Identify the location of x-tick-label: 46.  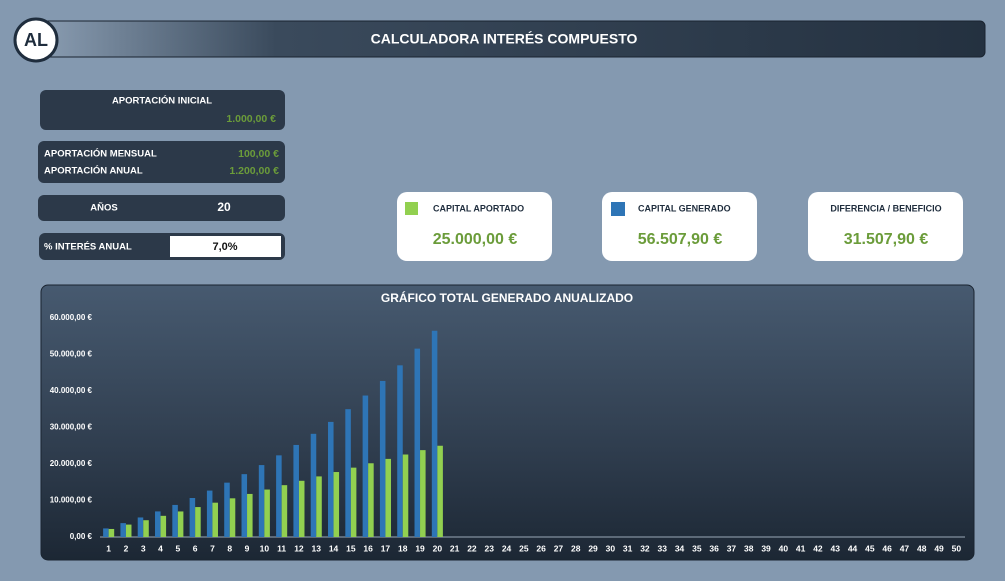
(887, 548).